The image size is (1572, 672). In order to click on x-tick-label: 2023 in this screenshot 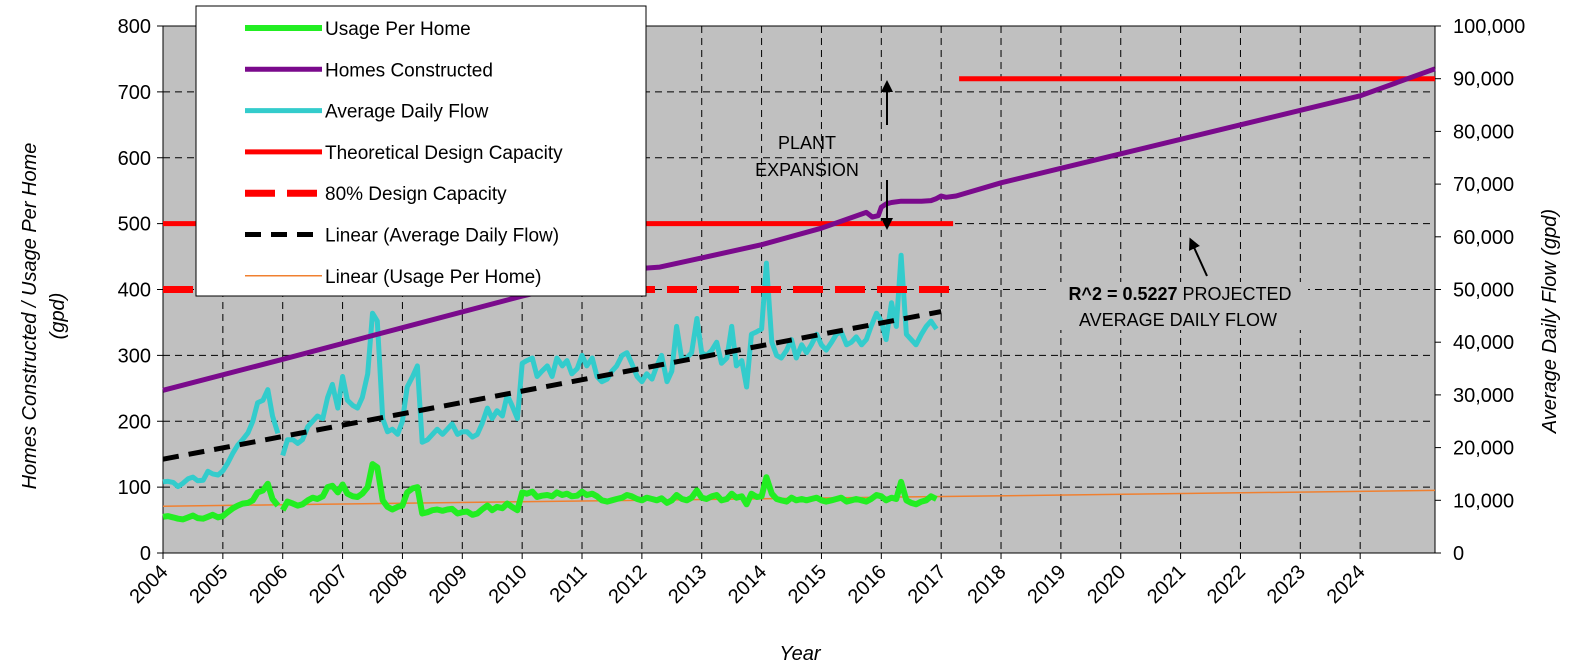, I will do `click(1286, 584)`.